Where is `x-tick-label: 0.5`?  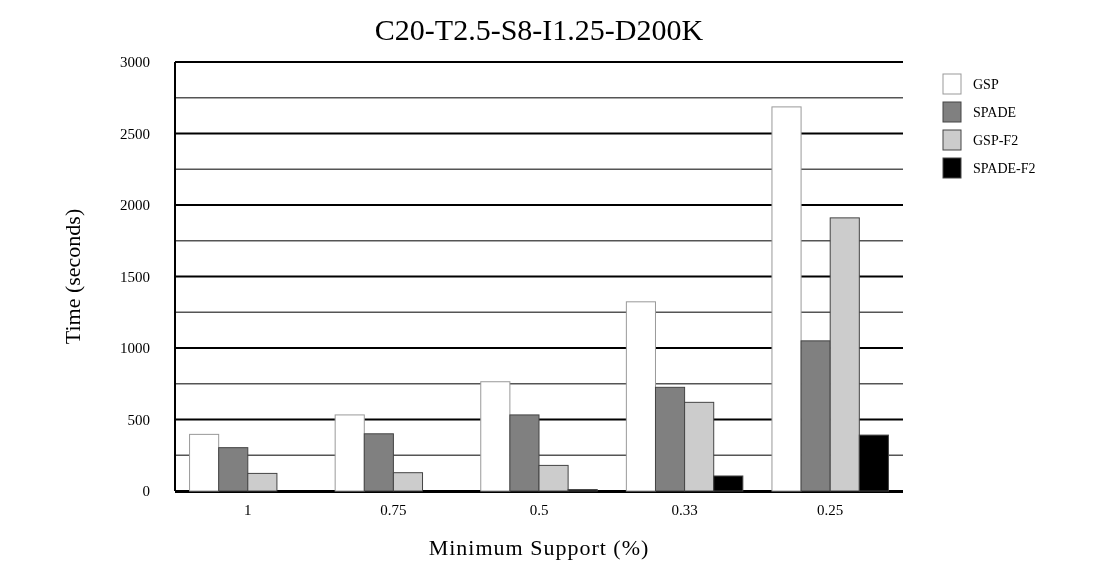
x-tick-label: 0.5 is located at coordinates (539, 510).